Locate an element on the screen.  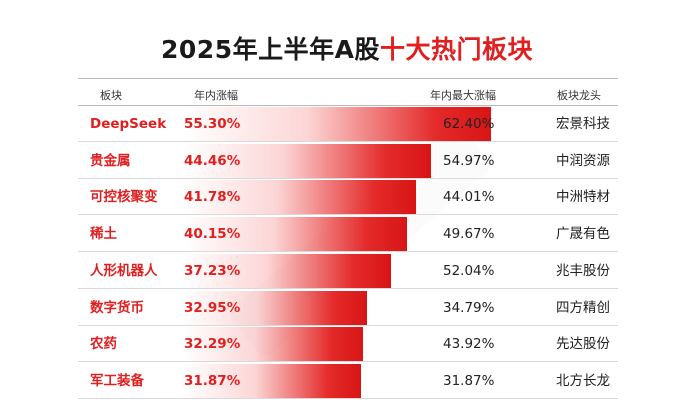
ytd-gain-value: 55.30% is located at coordinates (212, 124).